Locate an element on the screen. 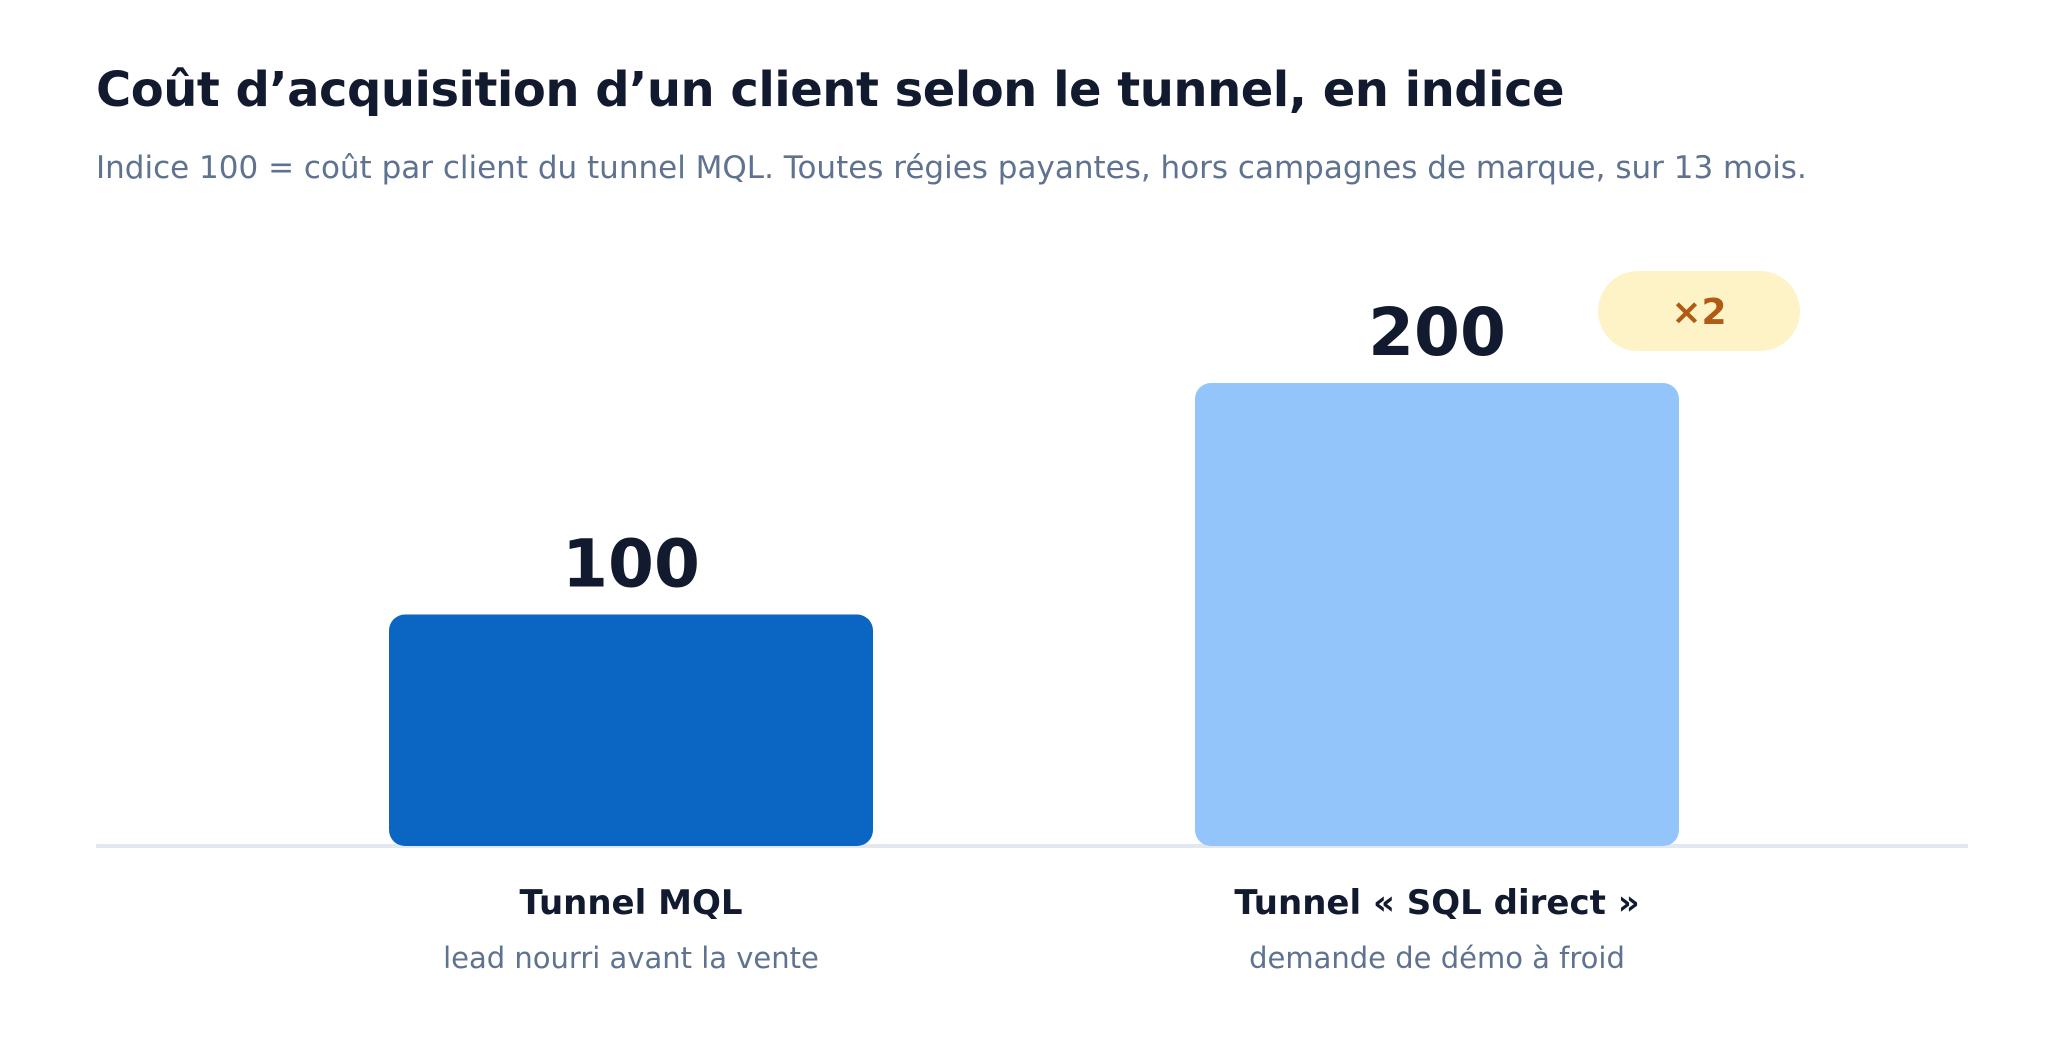  value-label-2: 200 is located at coordinates (1437, 332).